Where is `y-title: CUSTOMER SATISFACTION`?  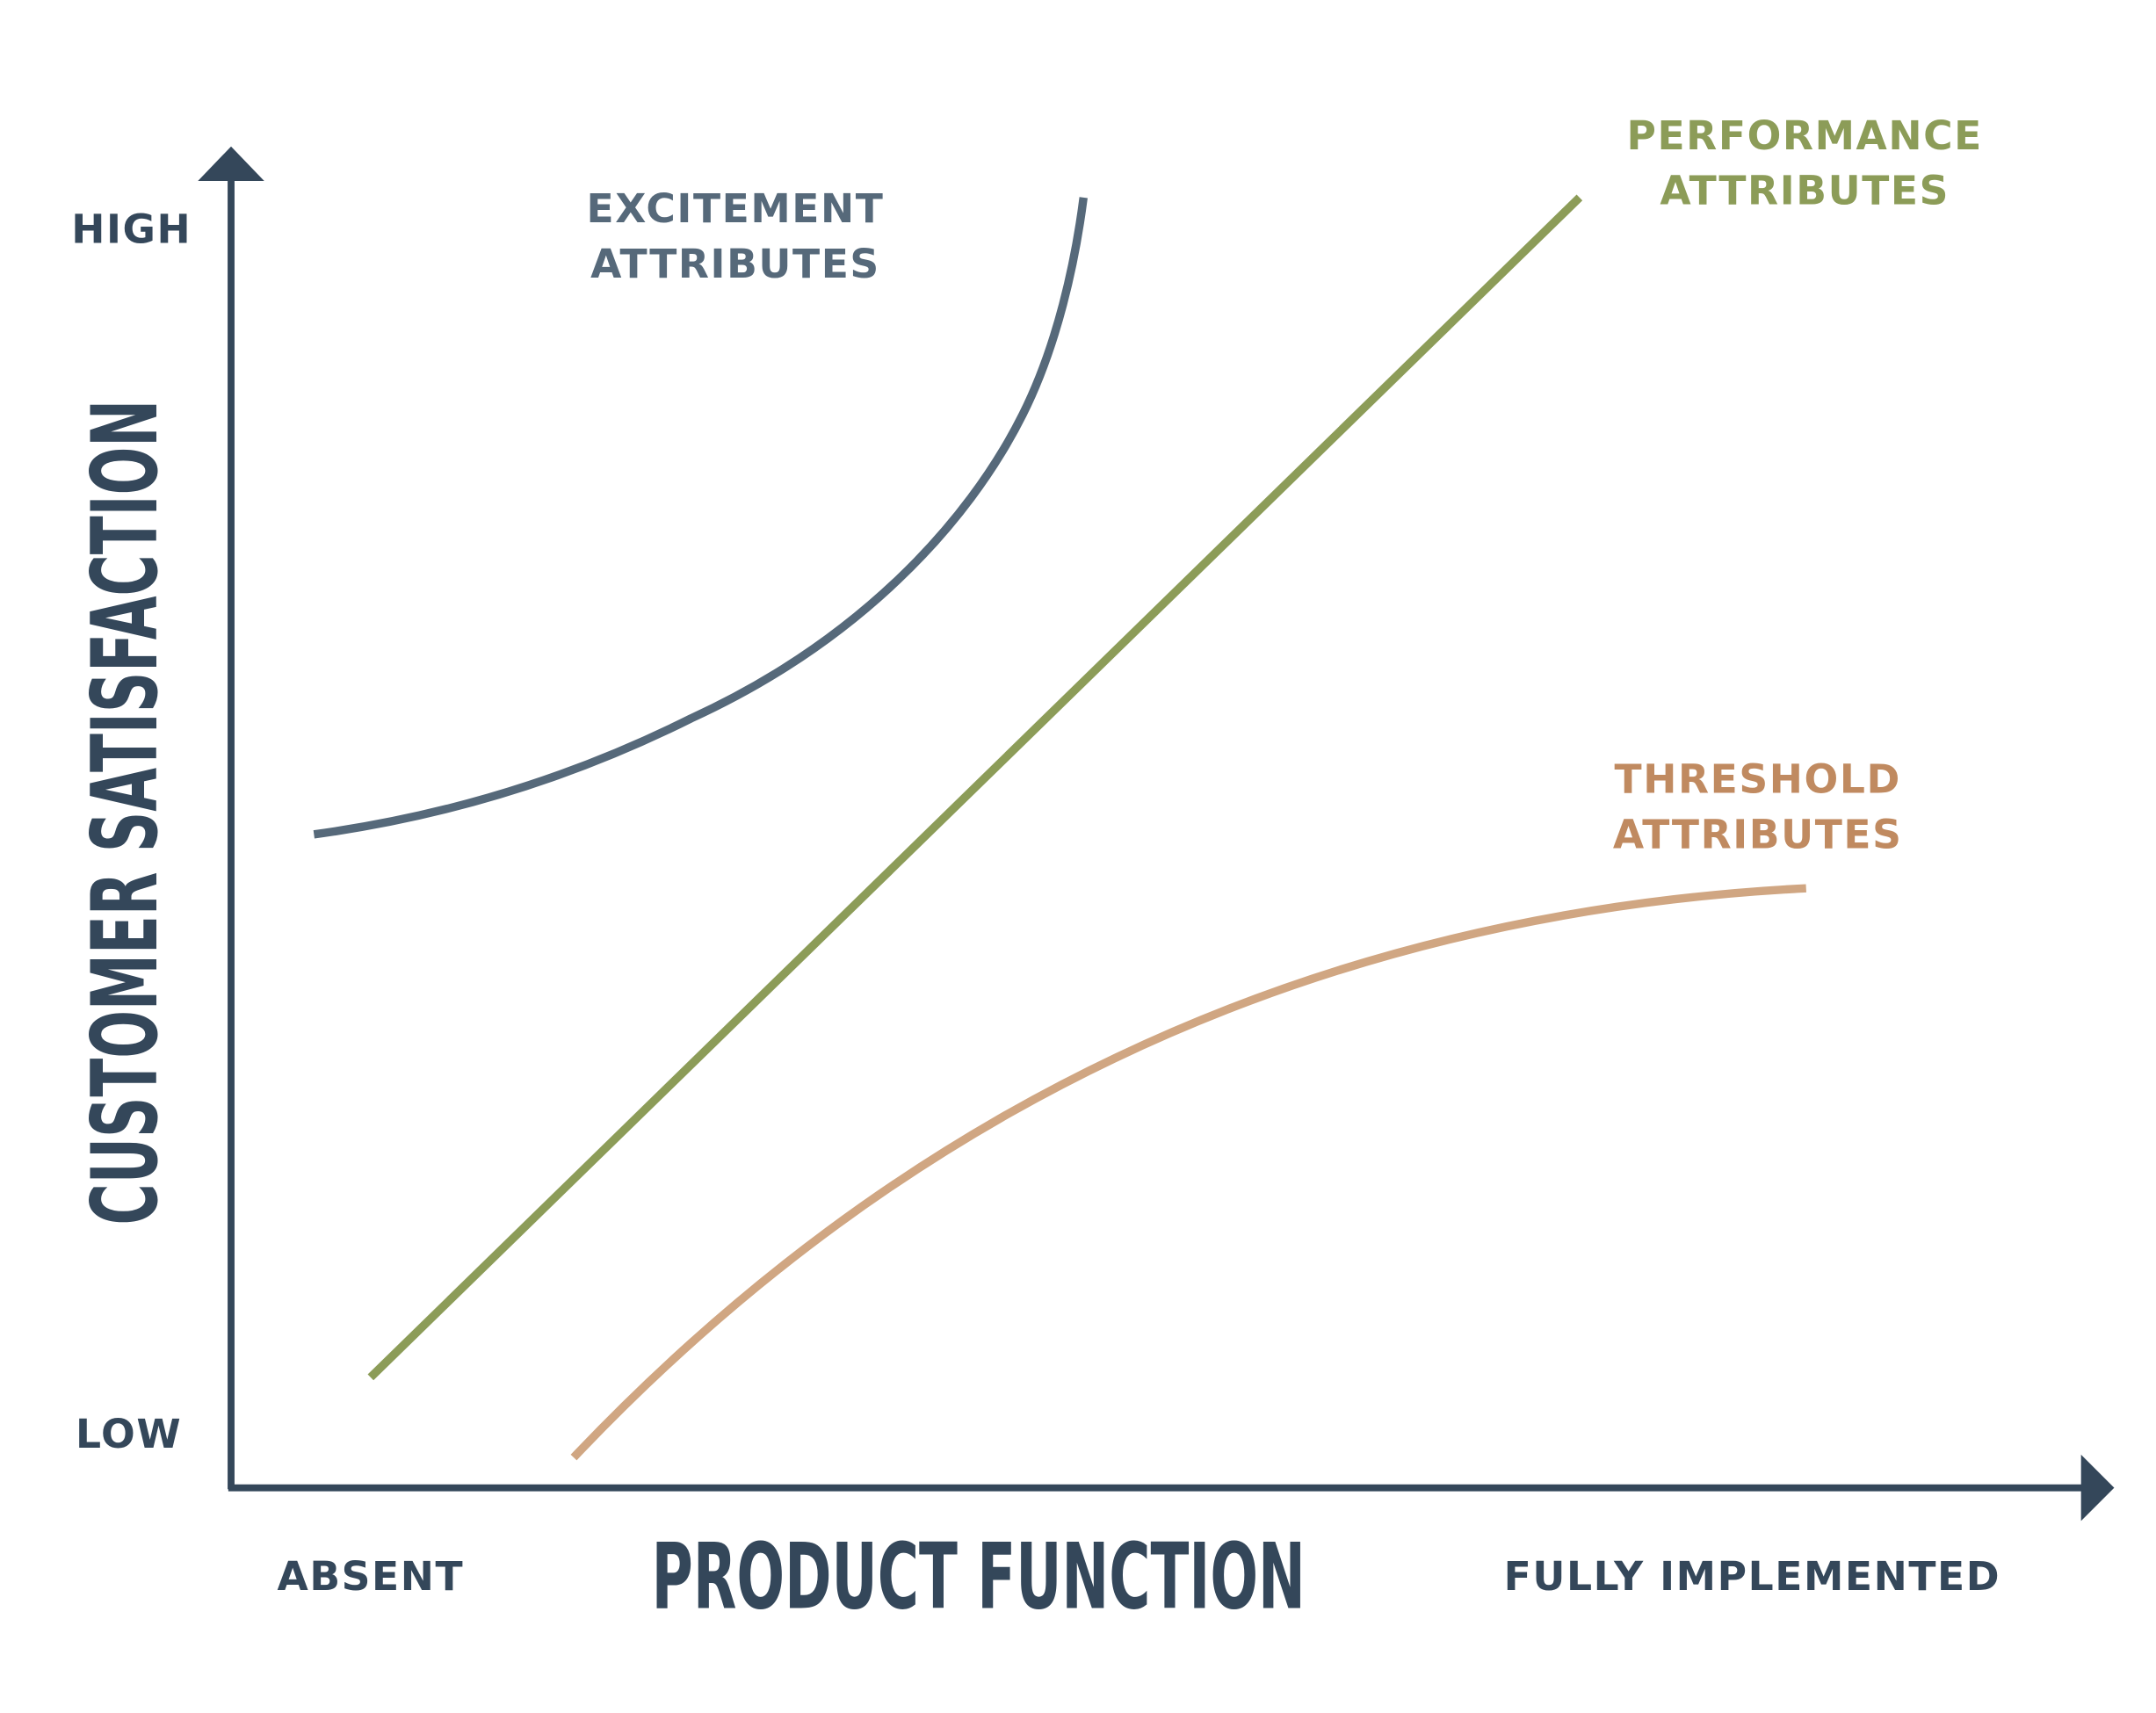 y-title: CUSTOMER SATISFACTION is located at coordinates (126, 813).